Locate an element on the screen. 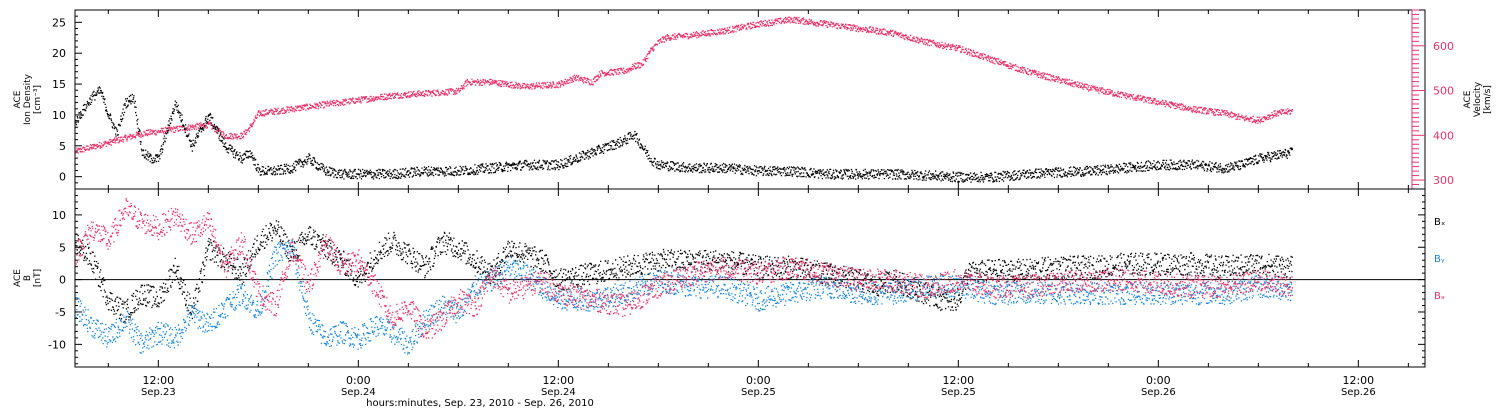 This screenshot has width=1500, height=414. velocity-axis-label-line-0: ACE is located at coordinates (1468, 99).